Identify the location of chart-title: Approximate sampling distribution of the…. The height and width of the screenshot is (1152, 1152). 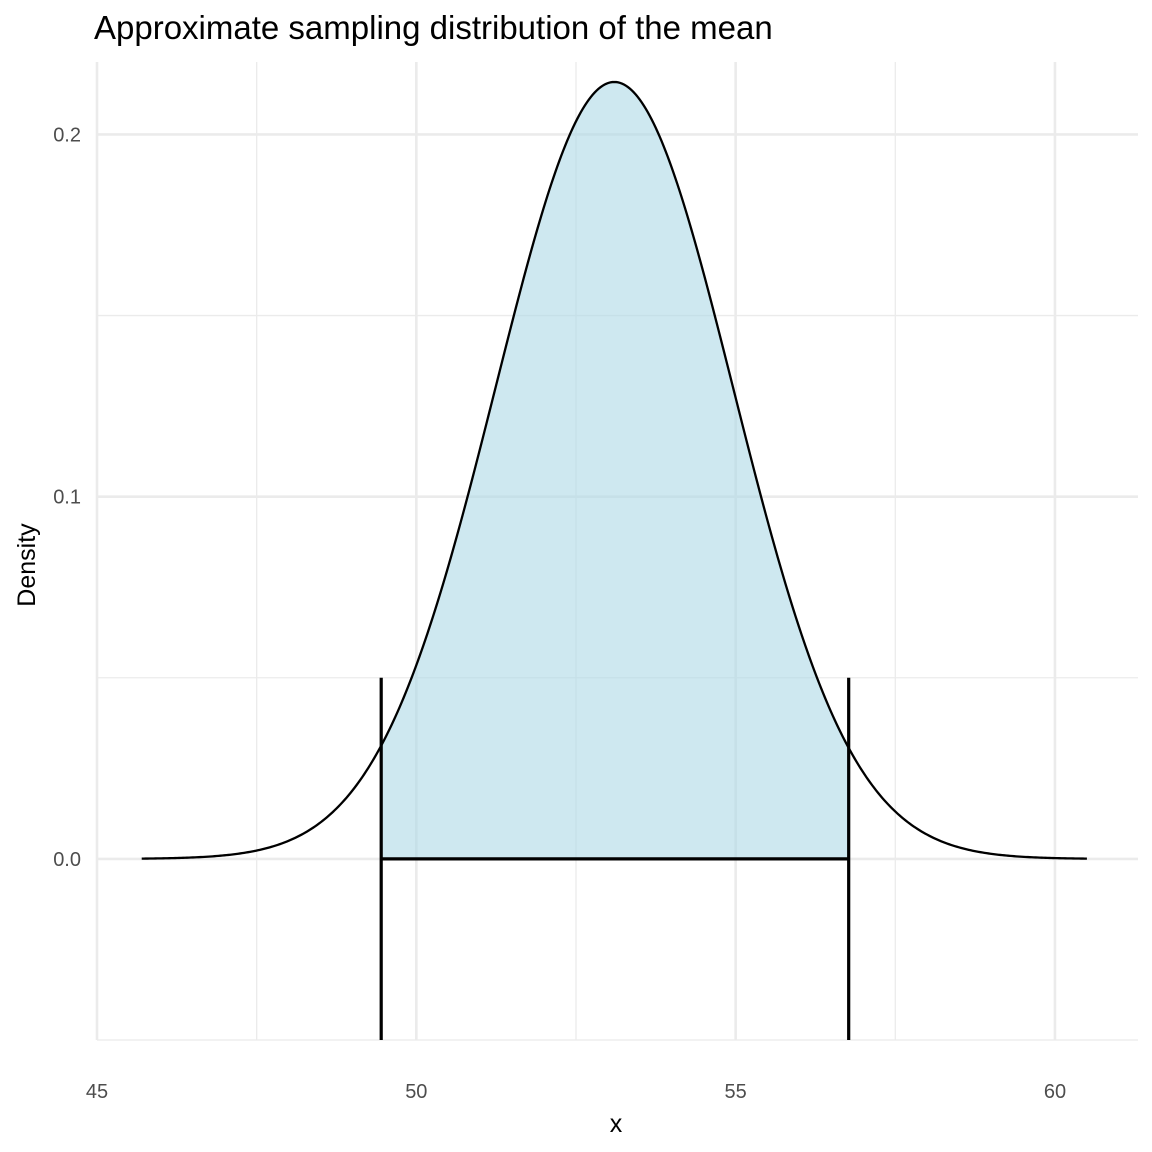
(433, 27).